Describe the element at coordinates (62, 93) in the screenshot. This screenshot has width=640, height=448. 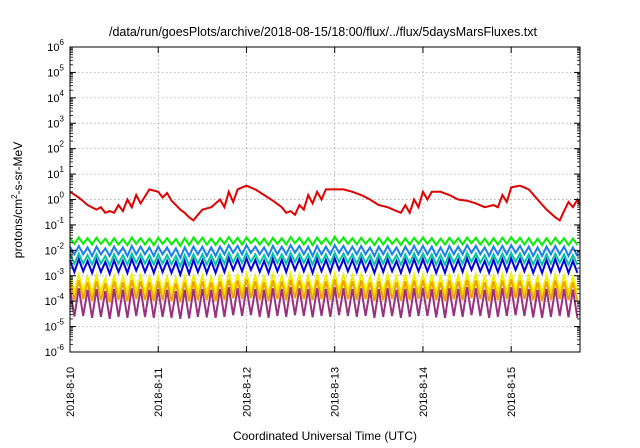
I see `y-tick-exponent: 4` at that location.